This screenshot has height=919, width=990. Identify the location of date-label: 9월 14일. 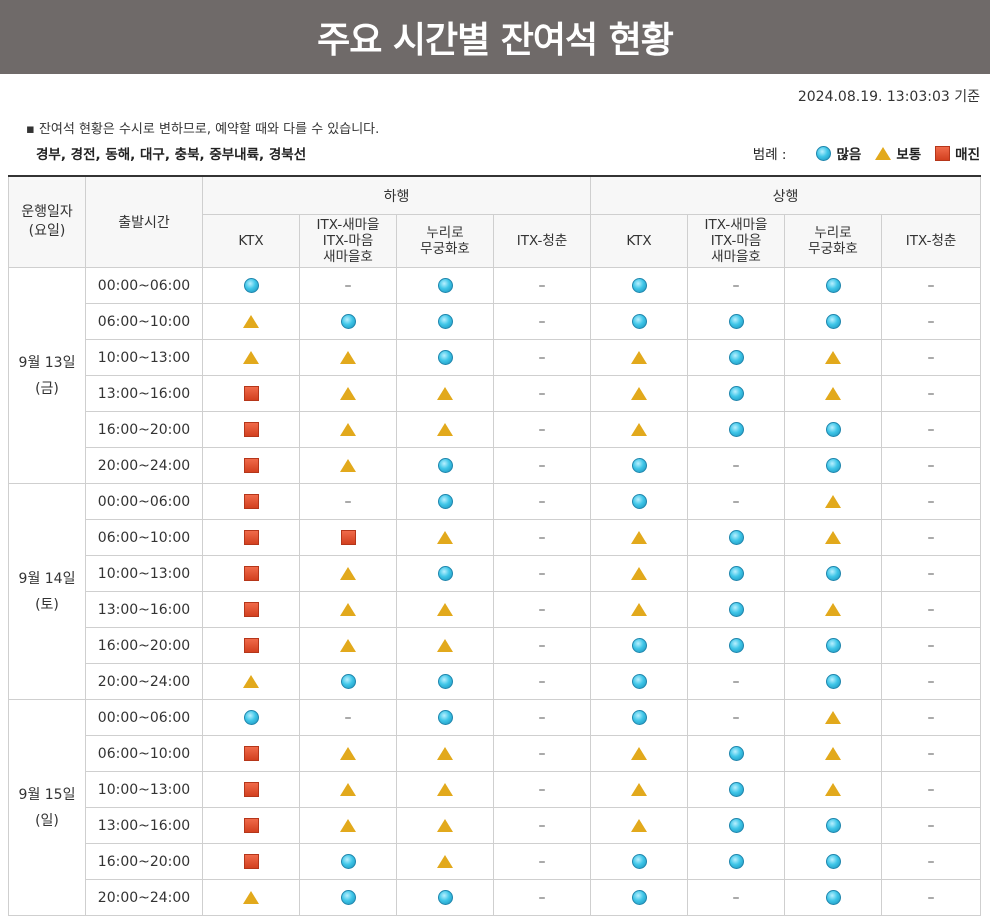
(47, 578).